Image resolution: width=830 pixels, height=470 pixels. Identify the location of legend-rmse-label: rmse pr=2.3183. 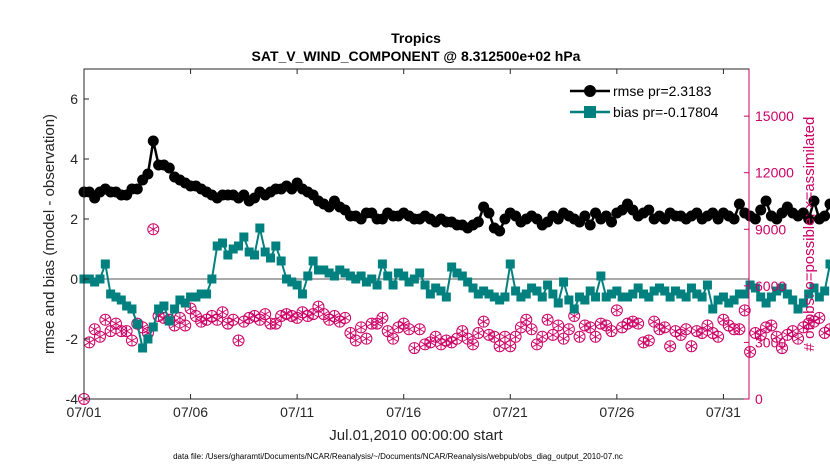
(662, 91).